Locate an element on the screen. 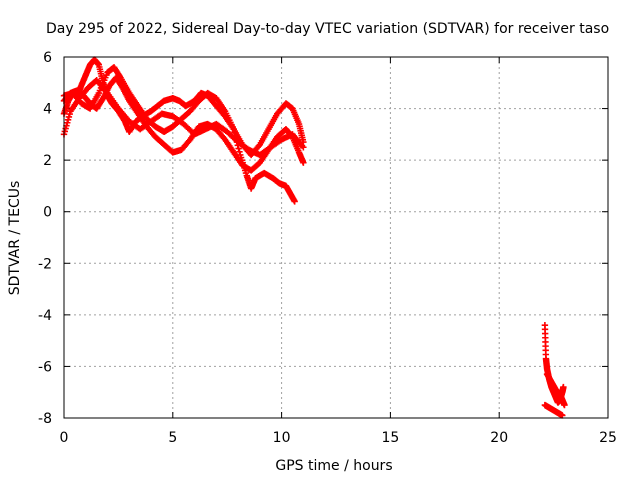 Image resolution: width=640 pixels, height=480 pixels. x-tick-label: 25 is located at coordinates (608, 438).